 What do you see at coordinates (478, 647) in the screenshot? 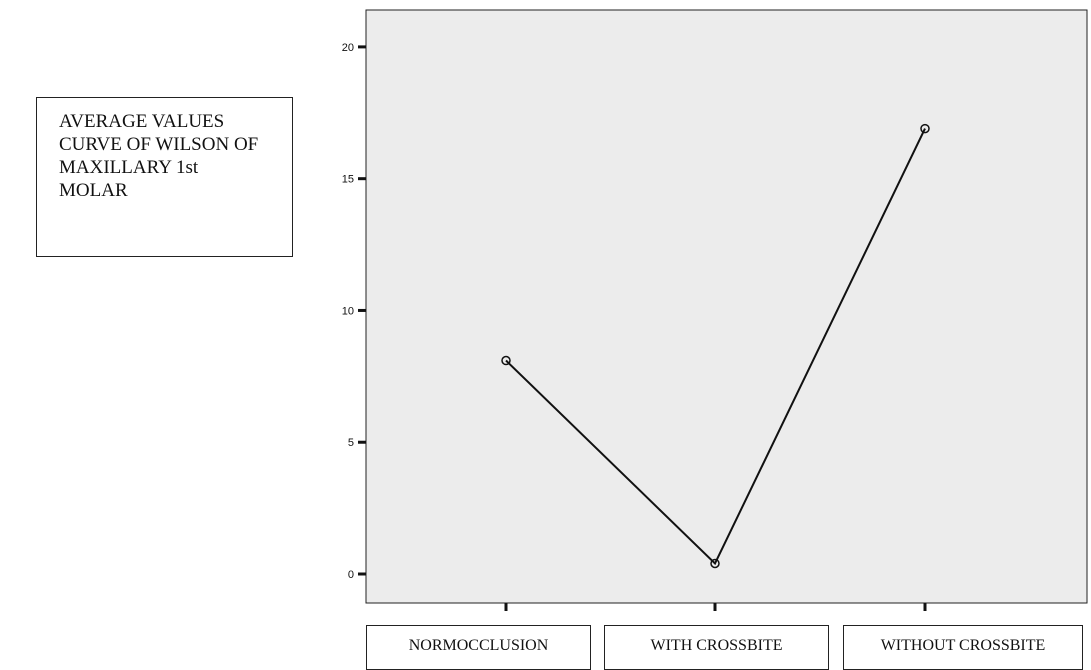
I see `category-label: NORMOCCLUSION` at bounding box center [478, 647].